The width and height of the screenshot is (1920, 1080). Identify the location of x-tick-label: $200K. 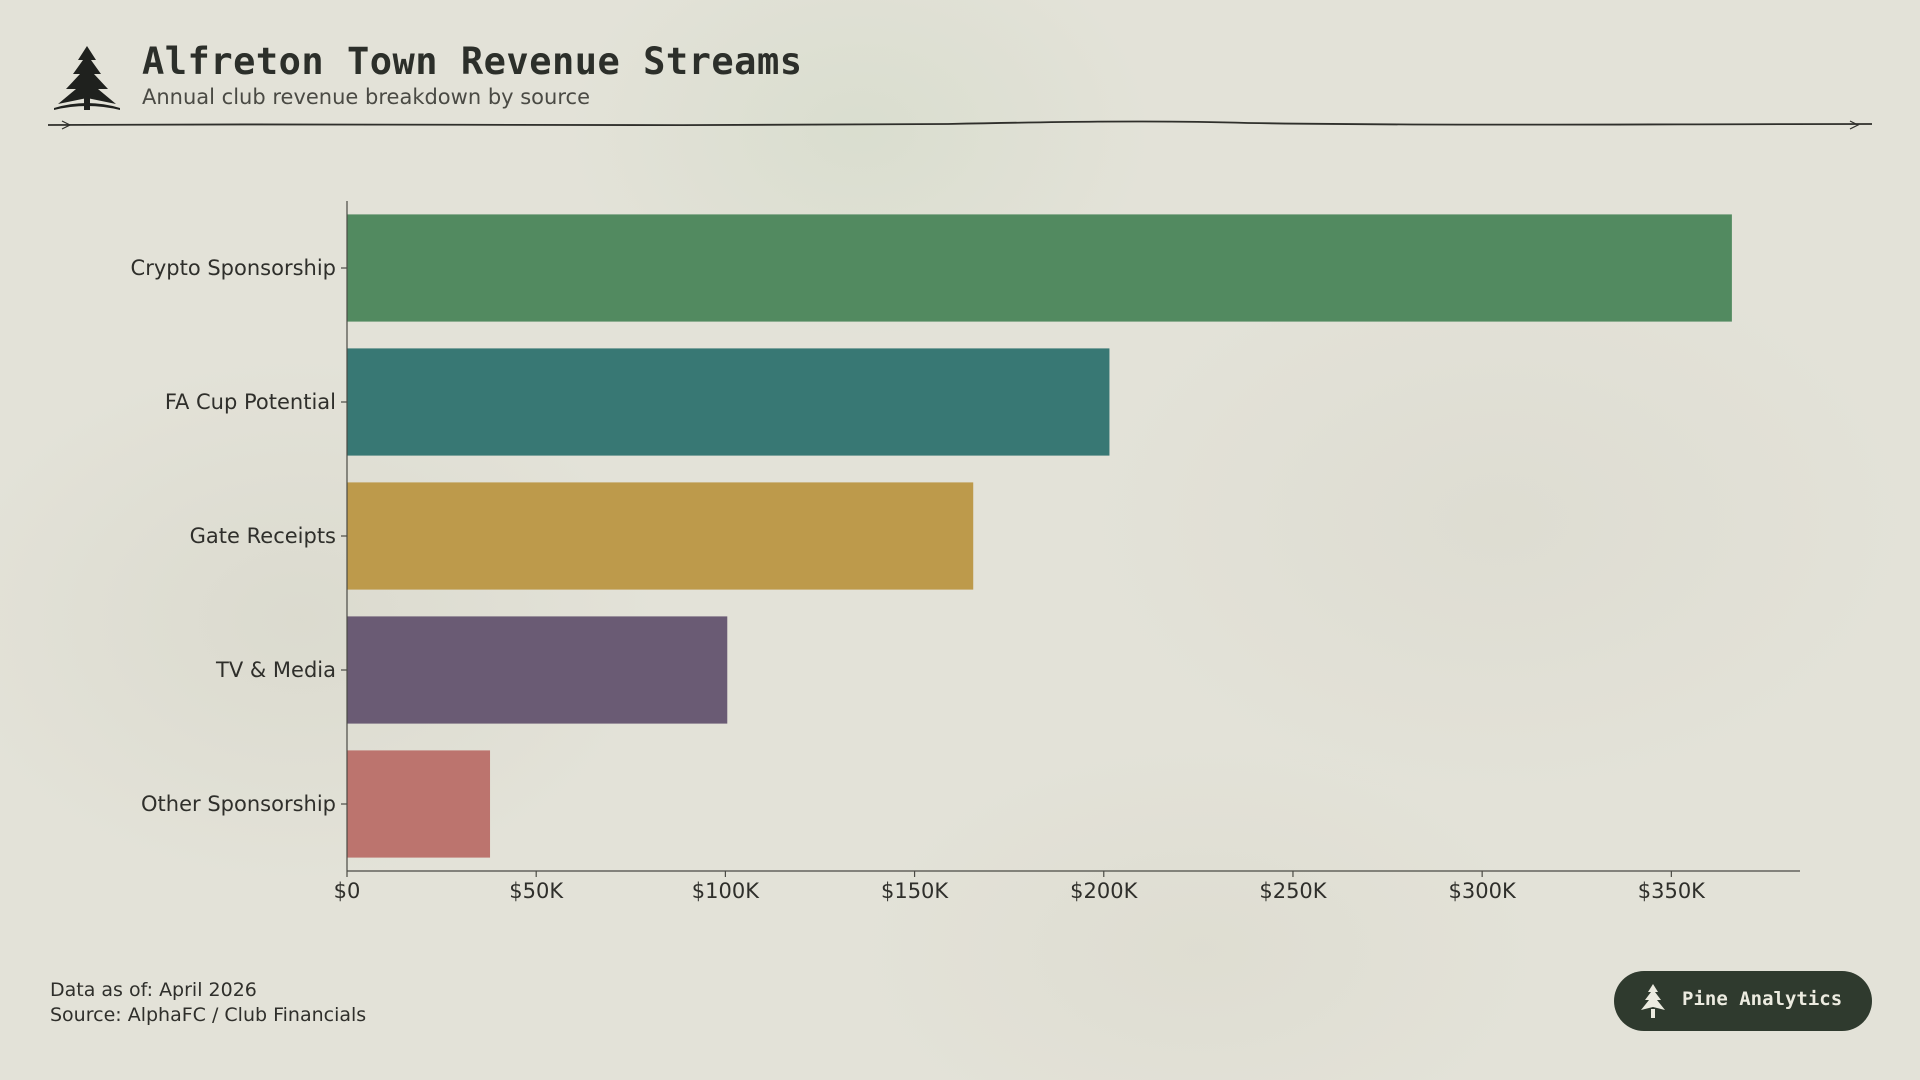
(1104, 891).